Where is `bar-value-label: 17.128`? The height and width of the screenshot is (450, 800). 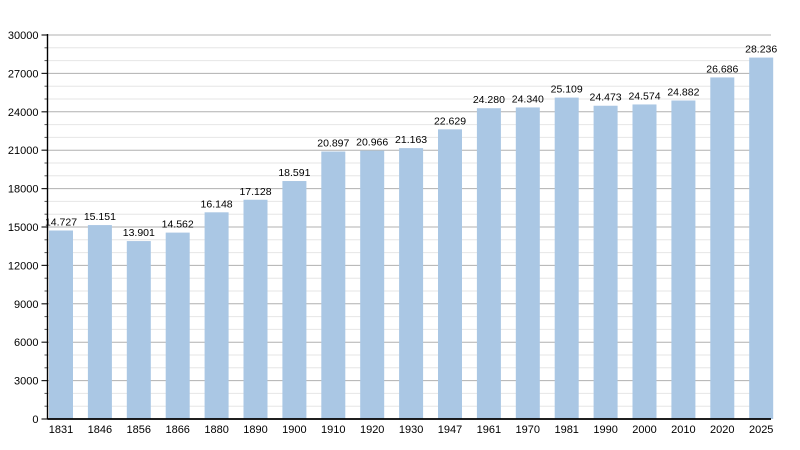
bar-value-label: 17.128 is located at coordinates (255, 192).